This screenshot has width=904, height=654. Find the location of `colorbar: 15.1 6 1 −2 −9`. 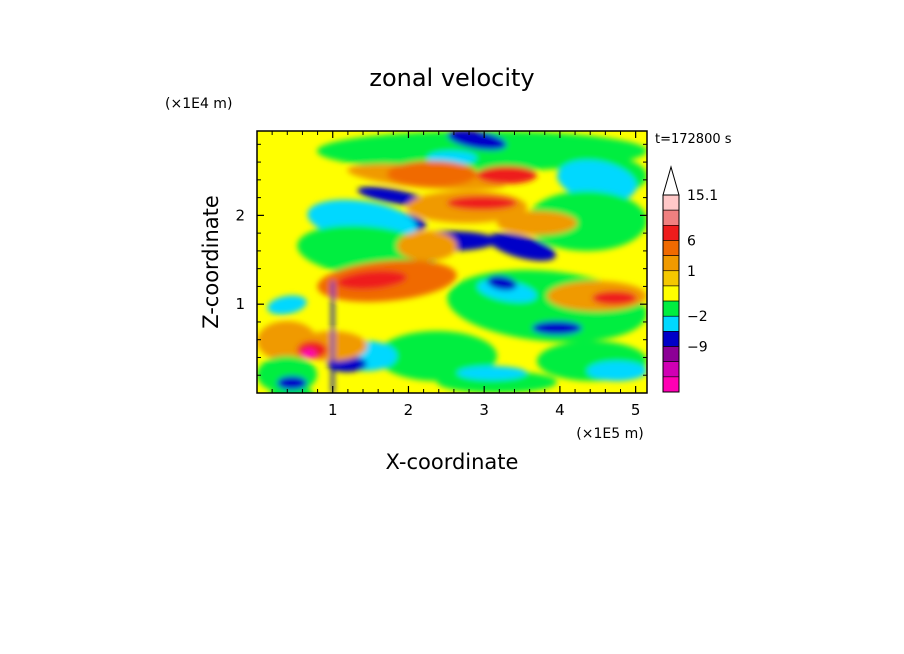

colorbar: 15.1 6 1 −2 −9 is located at coordinates (690, 279).